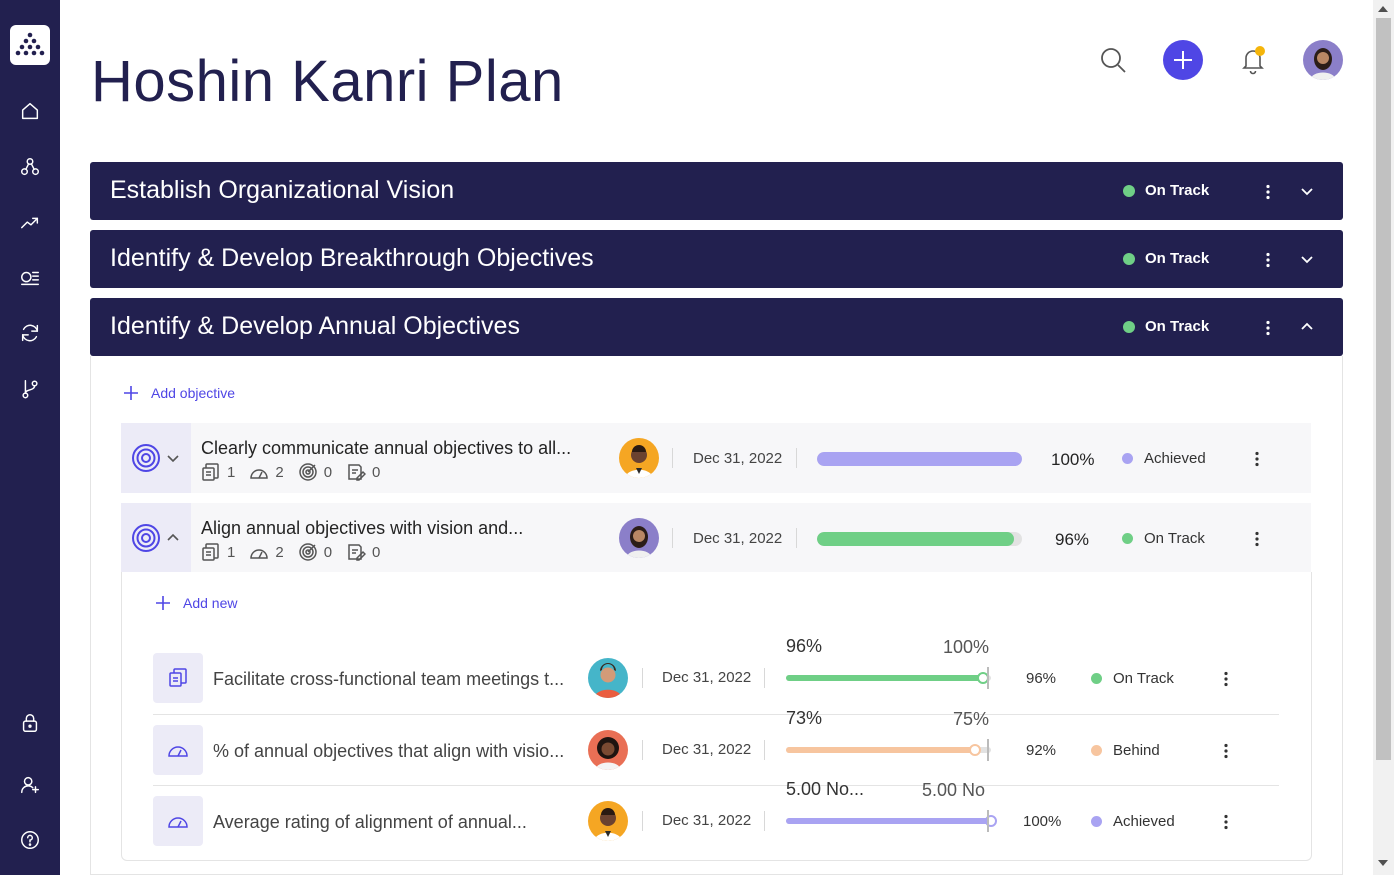 This screenshot has width=1394, height=875. I want to click on gauge-icon, so click(259, 554).